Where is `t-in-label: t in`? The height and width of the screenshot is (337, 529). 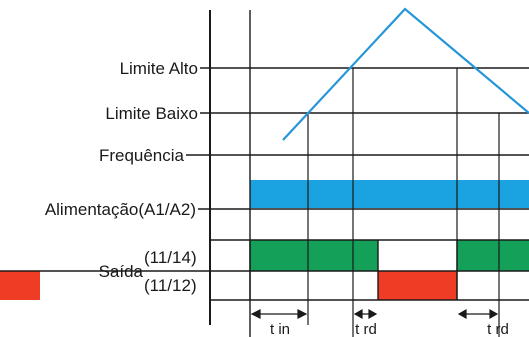 t-in-label: t in is located at coordinates (280, 329).